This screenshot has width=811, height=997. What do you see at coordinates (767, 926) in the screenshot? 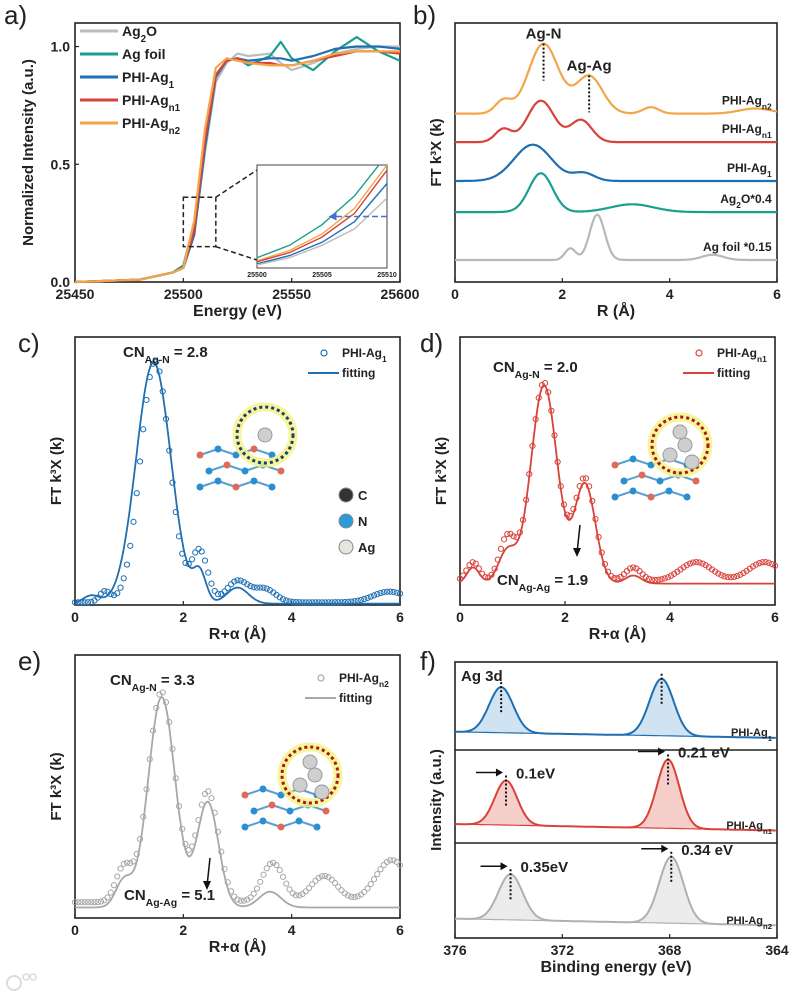
I see `label-subscript: n2` at bounding box center [767, 926].